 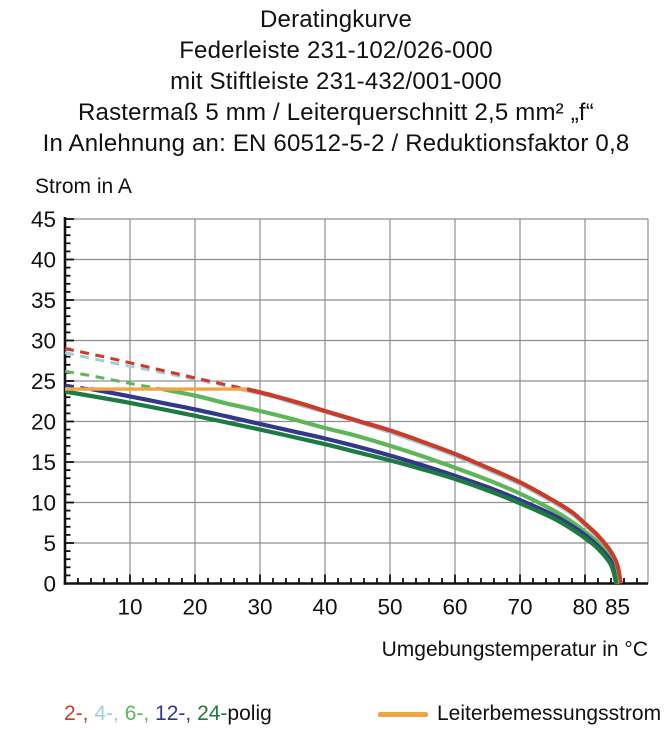 I want to click on curve-dashed-6-polig, so click(x=113, y=380).